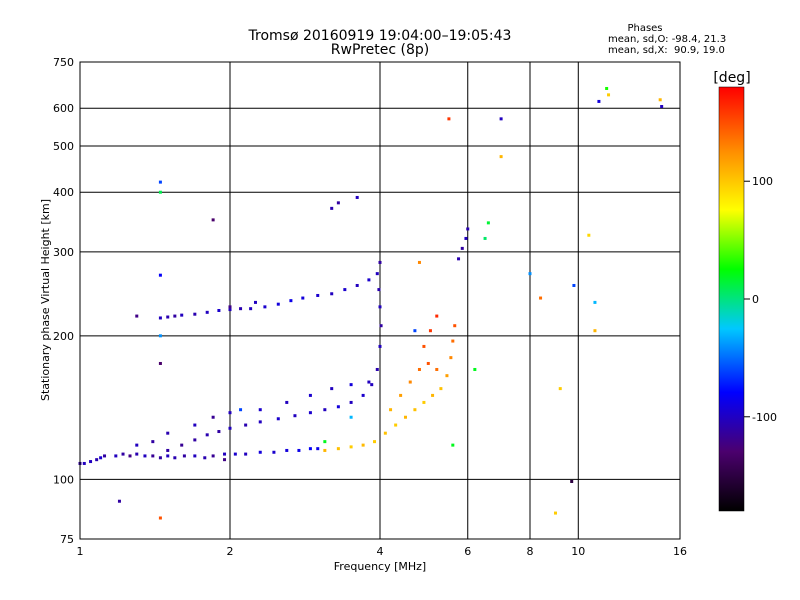  What do you see at coordinates (67, 539) in the screenshot?
I see `y-tick-label: 75` at bounding box center [67, 539].